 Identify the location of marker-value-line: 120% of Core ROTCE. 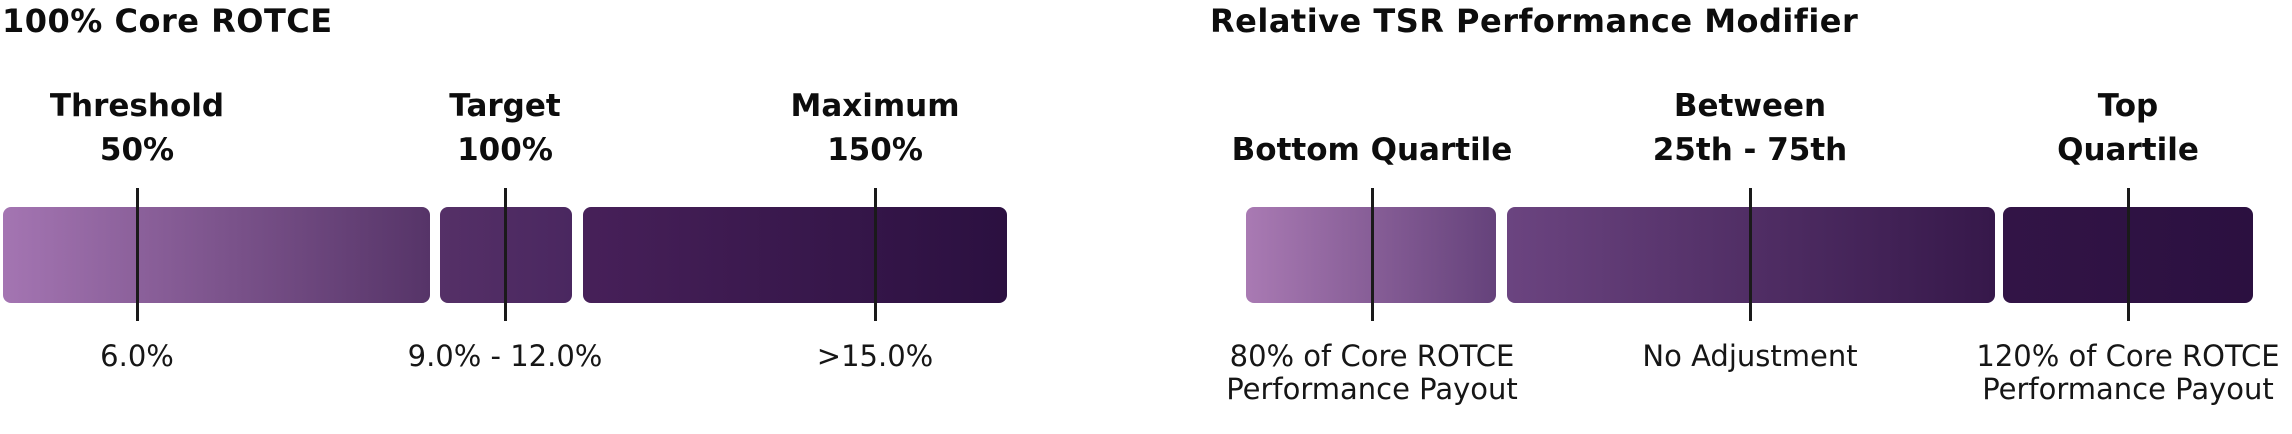
(2128, 356).